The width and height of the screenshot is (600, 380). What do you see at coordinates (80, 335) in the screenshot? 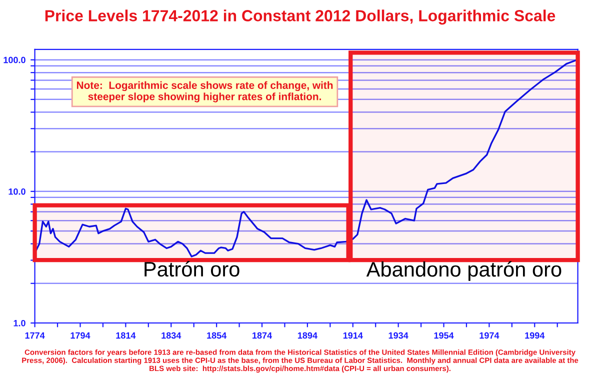
I see `x-tick-label: 1794` at bounding box center [80, 335].